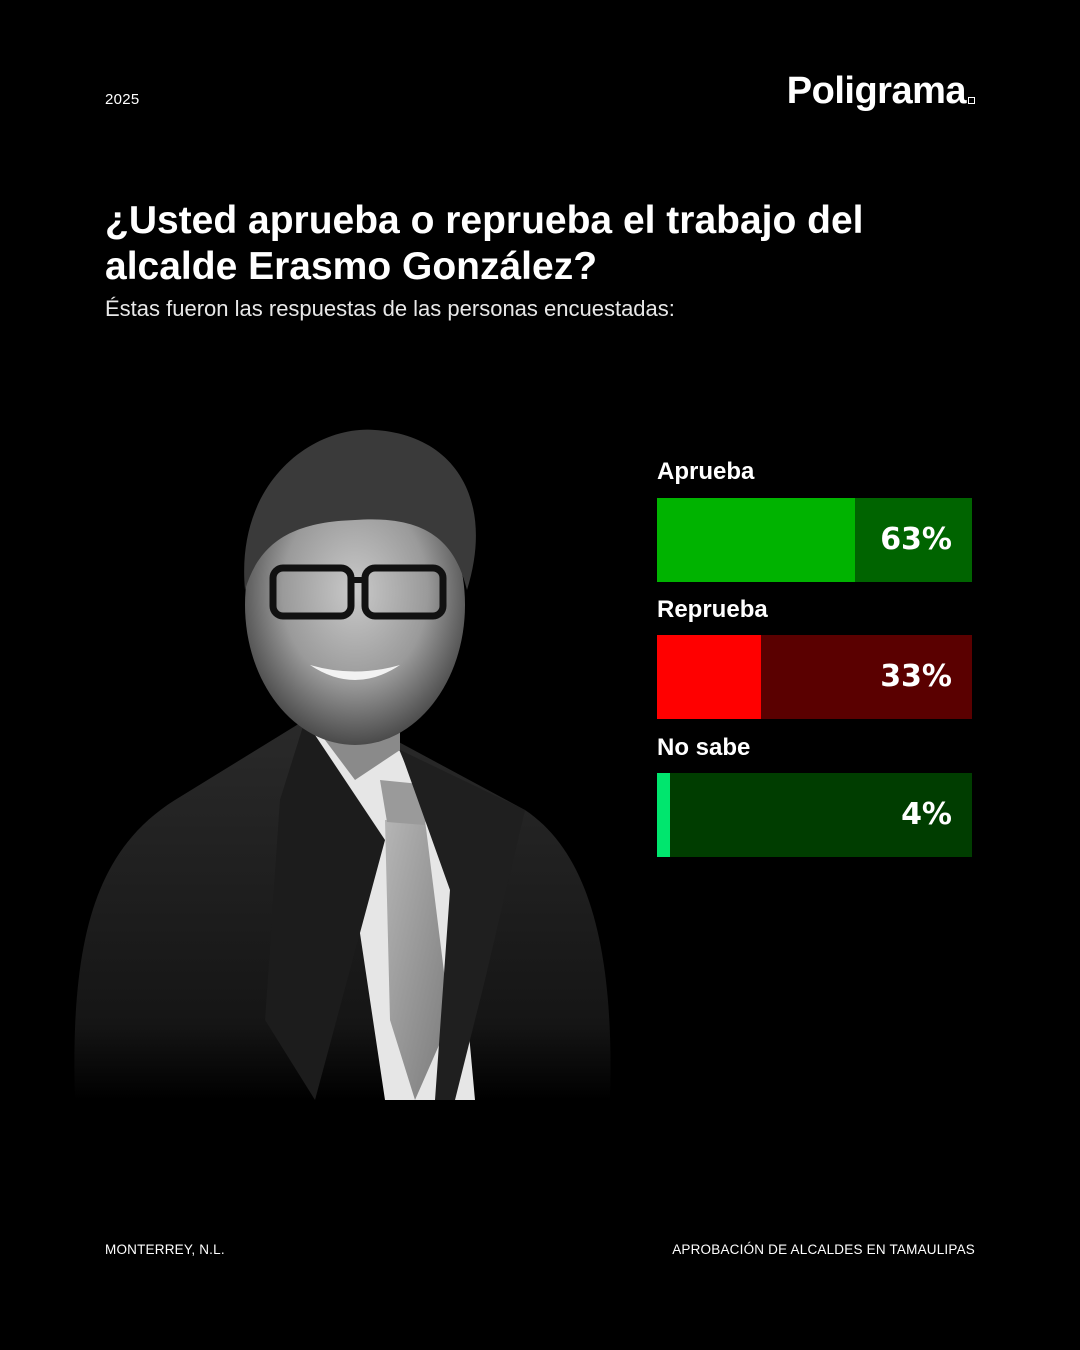 This screenshot has height=1350, width=1080. Describe the element at coordinates (814, 815) in the screenshot. I see `bar-track: 4%` at that location.